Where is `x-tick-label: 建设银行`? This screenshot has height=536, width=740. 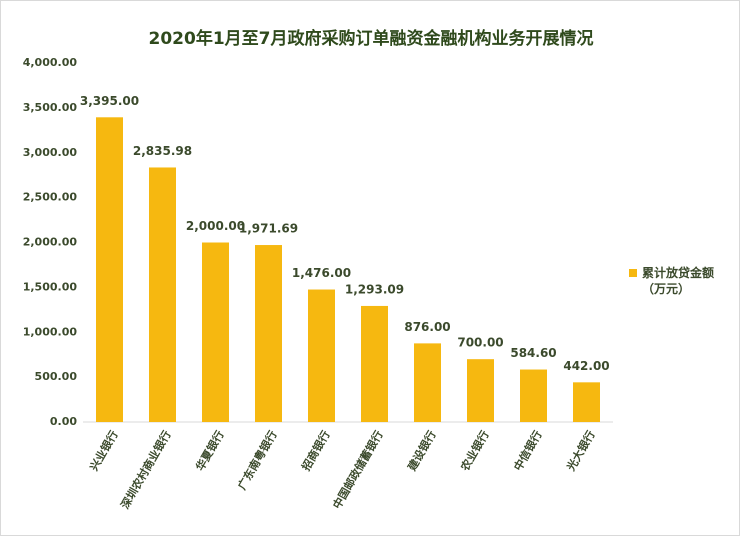
x-tick-label: 建设银行 is located at coordinates (422, 450).